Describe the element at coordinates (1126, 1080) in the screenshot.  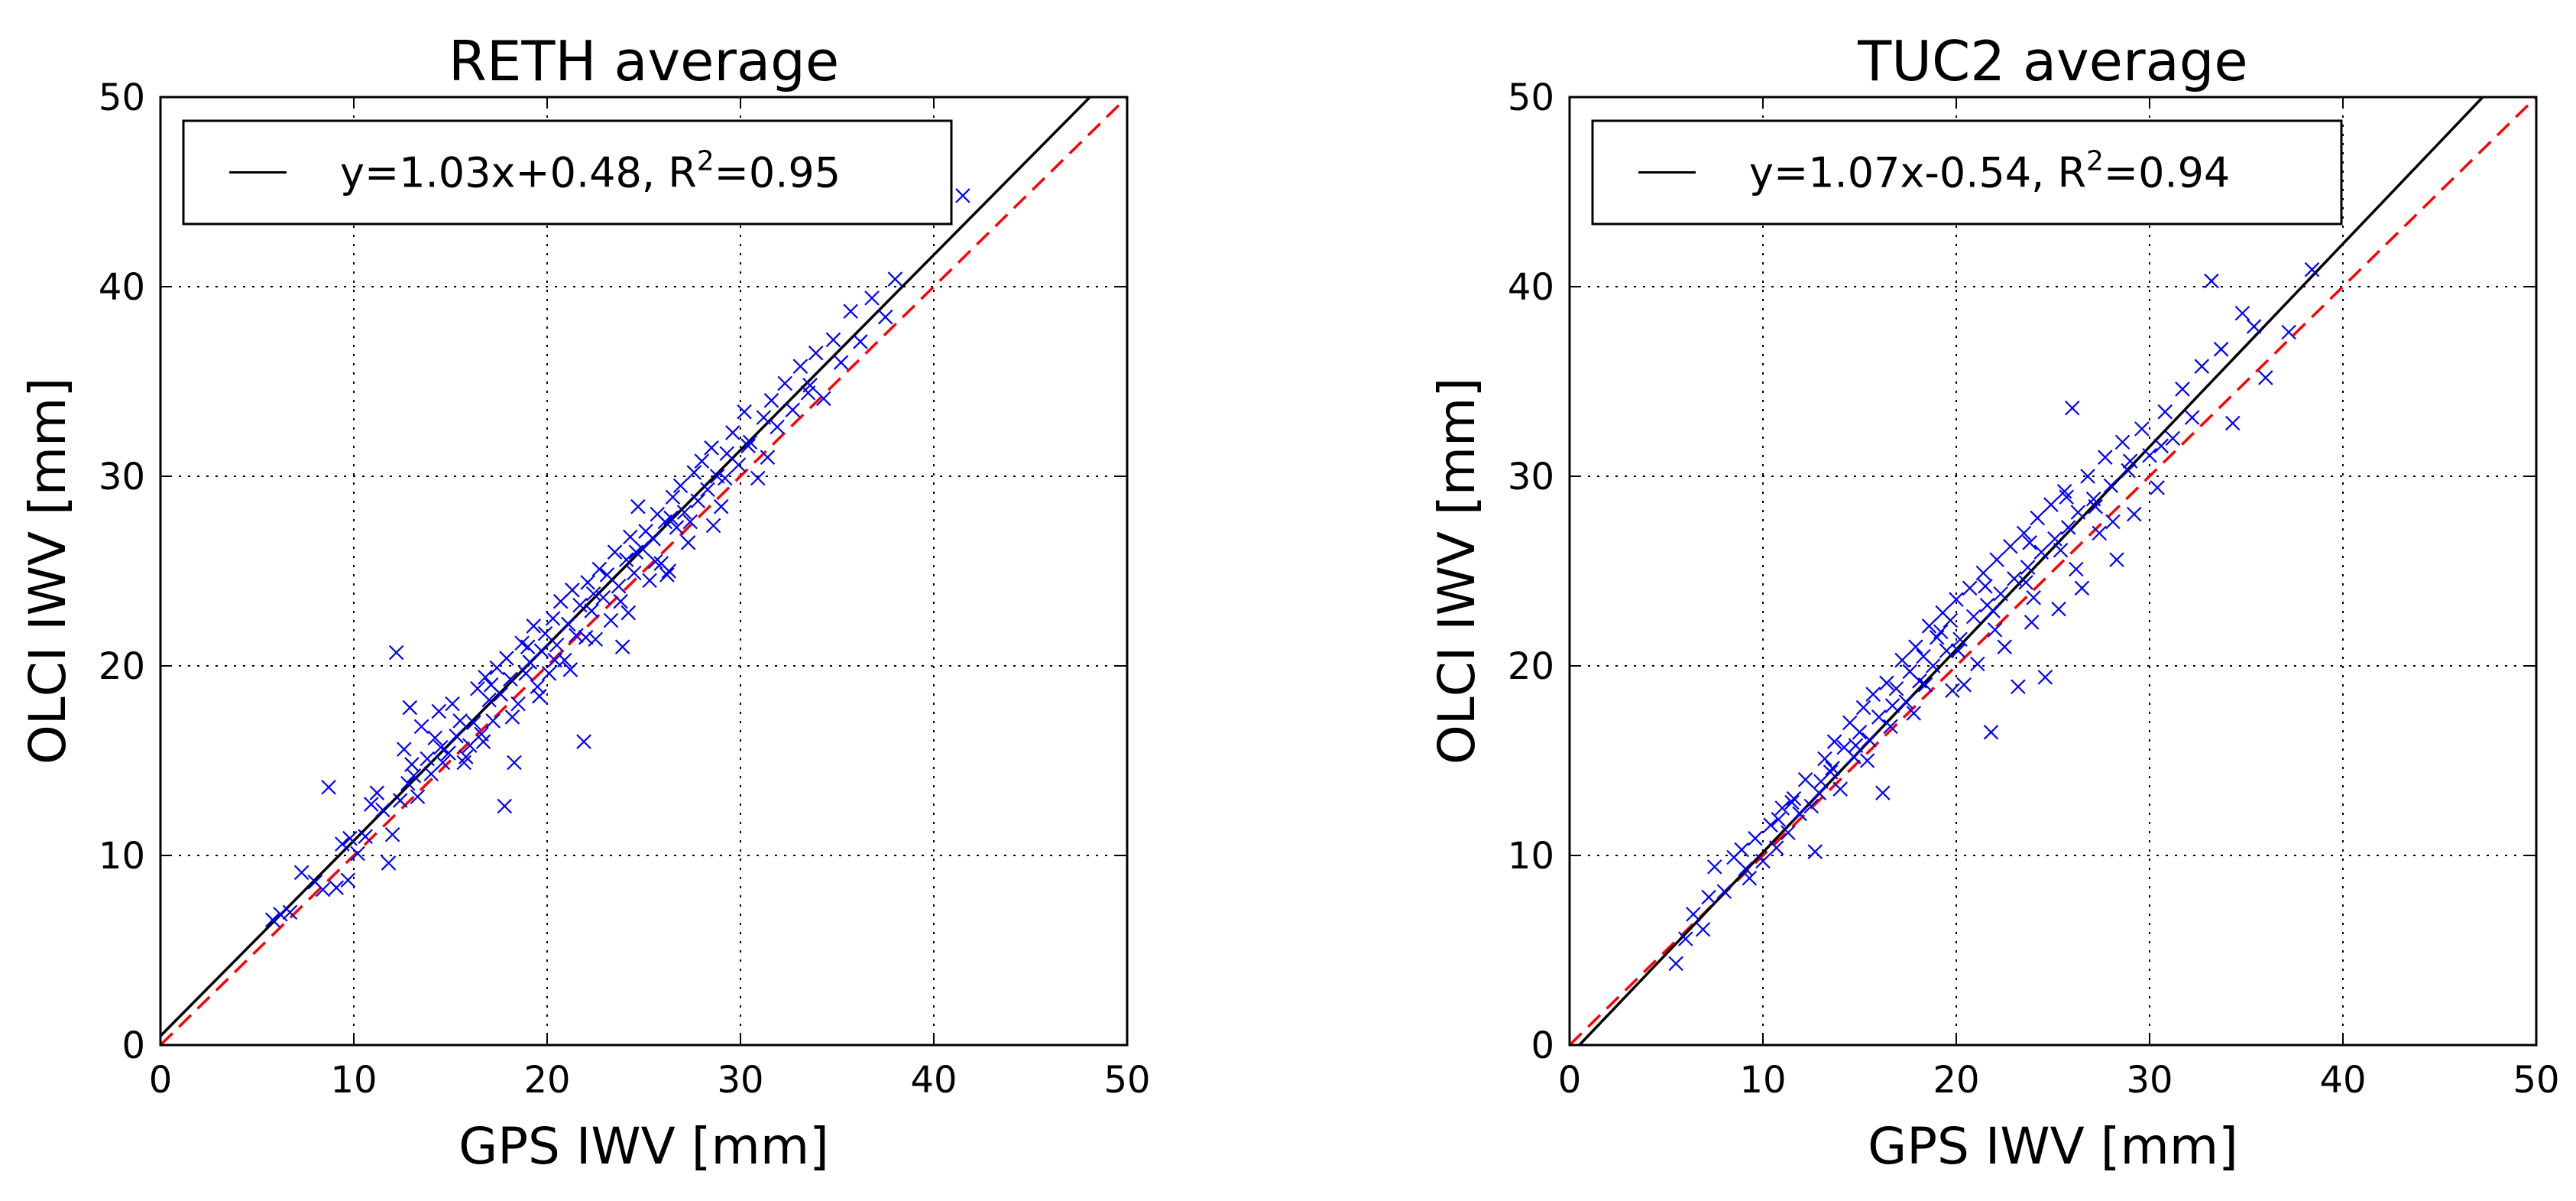
I see `x-tick-label: 50` at that location.